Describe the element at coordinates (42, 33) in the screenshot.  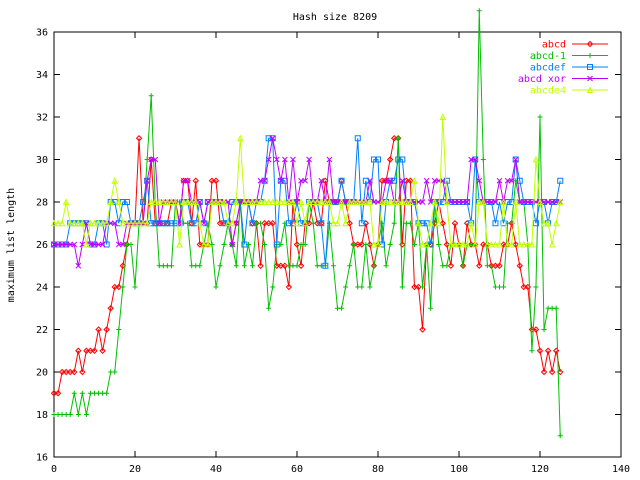
I see `y-tick-label: 36` at that location.